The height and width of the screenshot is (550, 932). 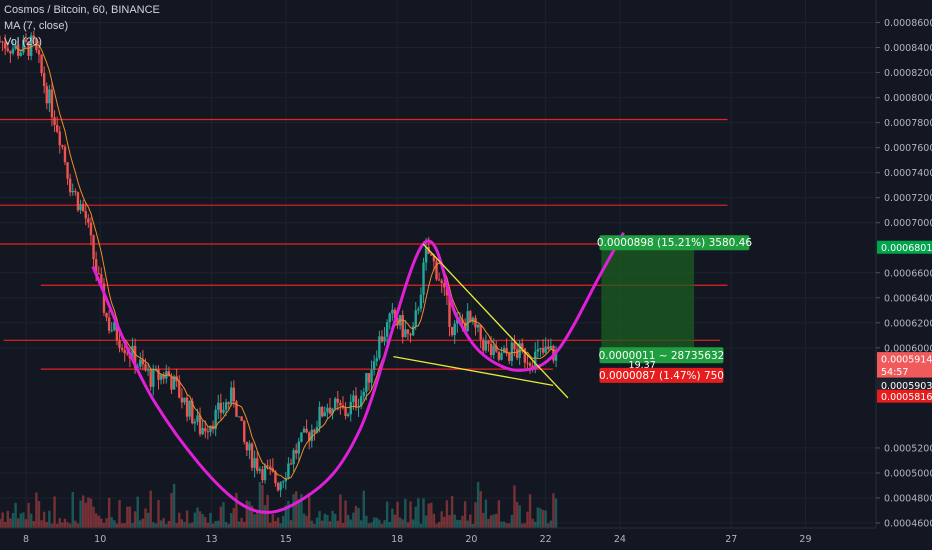 I want to click on symbol-legend: Cosmos / Bitcoin, 60, BINANCE, so click(x=82, y=10).